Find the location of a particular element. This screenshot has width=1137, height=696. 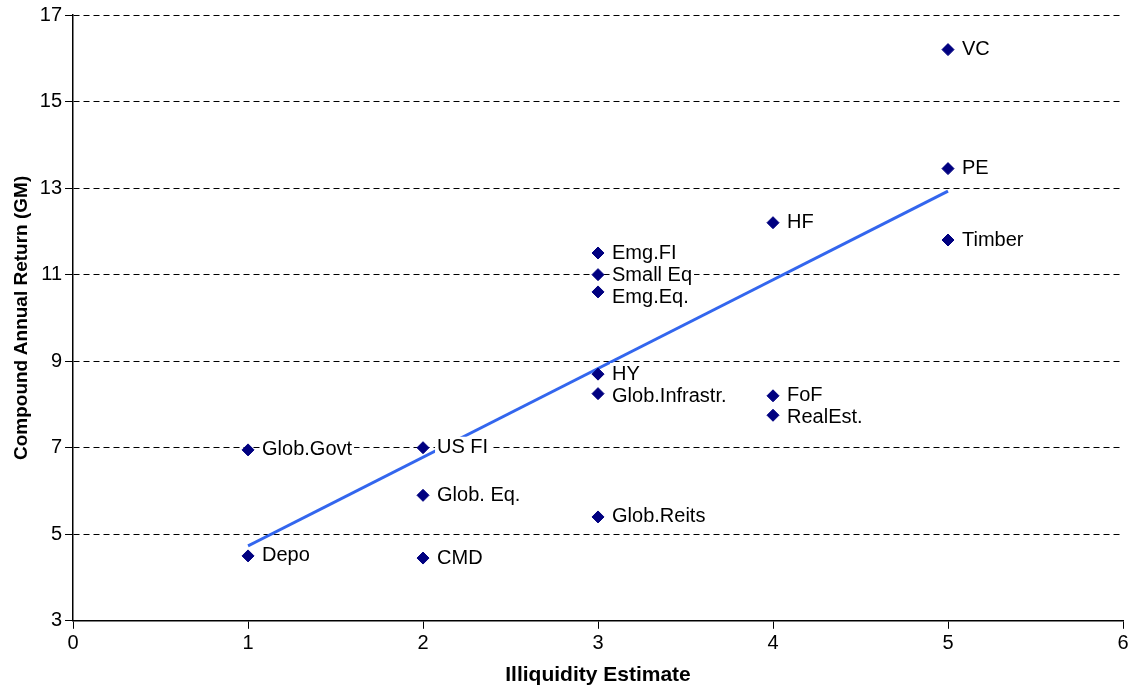

annotation: HF is located at coordinates (800, 221).